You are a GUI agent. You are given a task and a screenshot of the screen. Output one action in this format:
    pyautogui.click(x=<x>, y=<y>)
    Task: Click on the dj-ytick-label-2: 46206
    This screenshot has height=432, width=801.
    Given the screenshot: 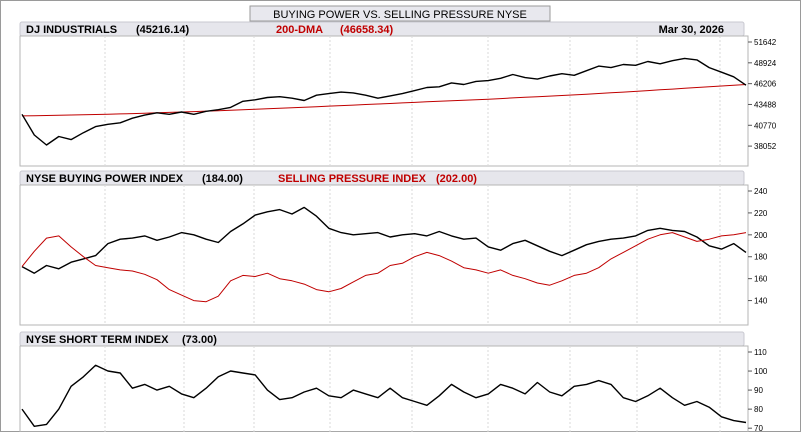 What is the action you would take?
    pyautogui.click(x=765, y=84)
    